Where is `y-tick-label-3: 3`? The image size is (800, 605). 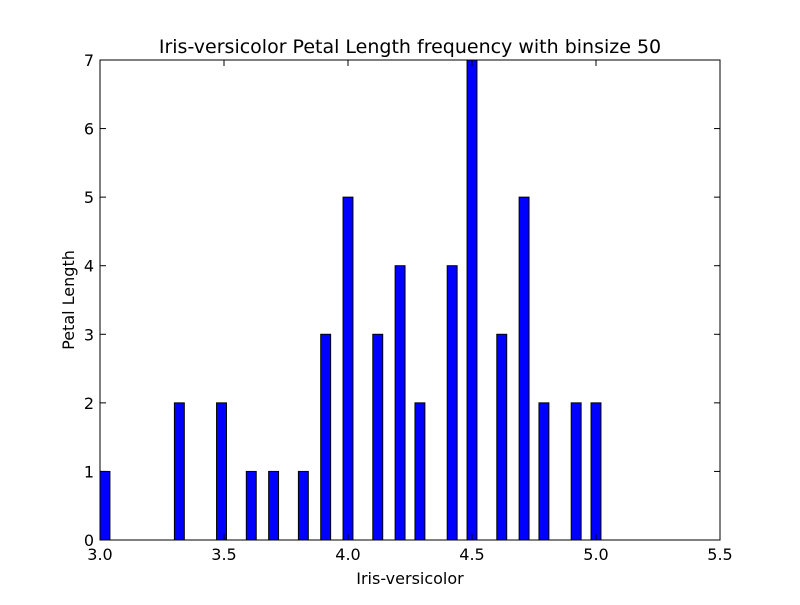
y-tick-label-3: 3 is located at coordinates (89, 334).